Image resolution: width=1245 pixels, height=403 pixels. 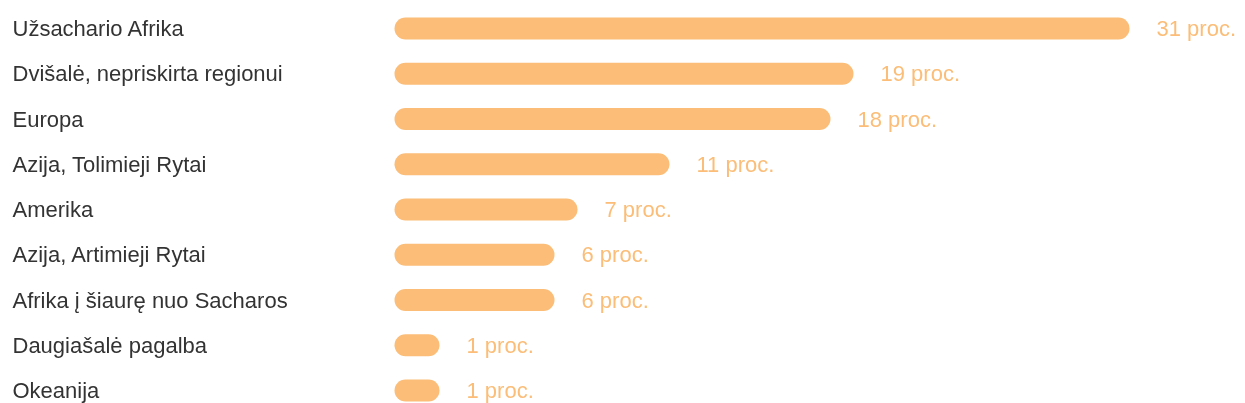 I want to click on data-label: 7 proc., so click(x=638, y=209).